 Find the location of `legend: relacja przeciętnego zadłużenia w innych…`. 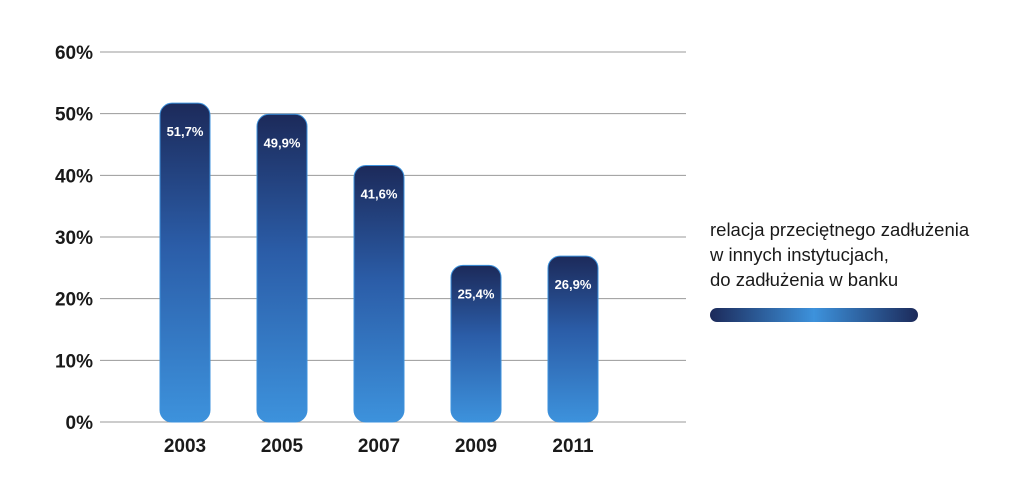

legend: relacja przeciętnego zadłużenia w innych… is located at coordinates (865, 254).